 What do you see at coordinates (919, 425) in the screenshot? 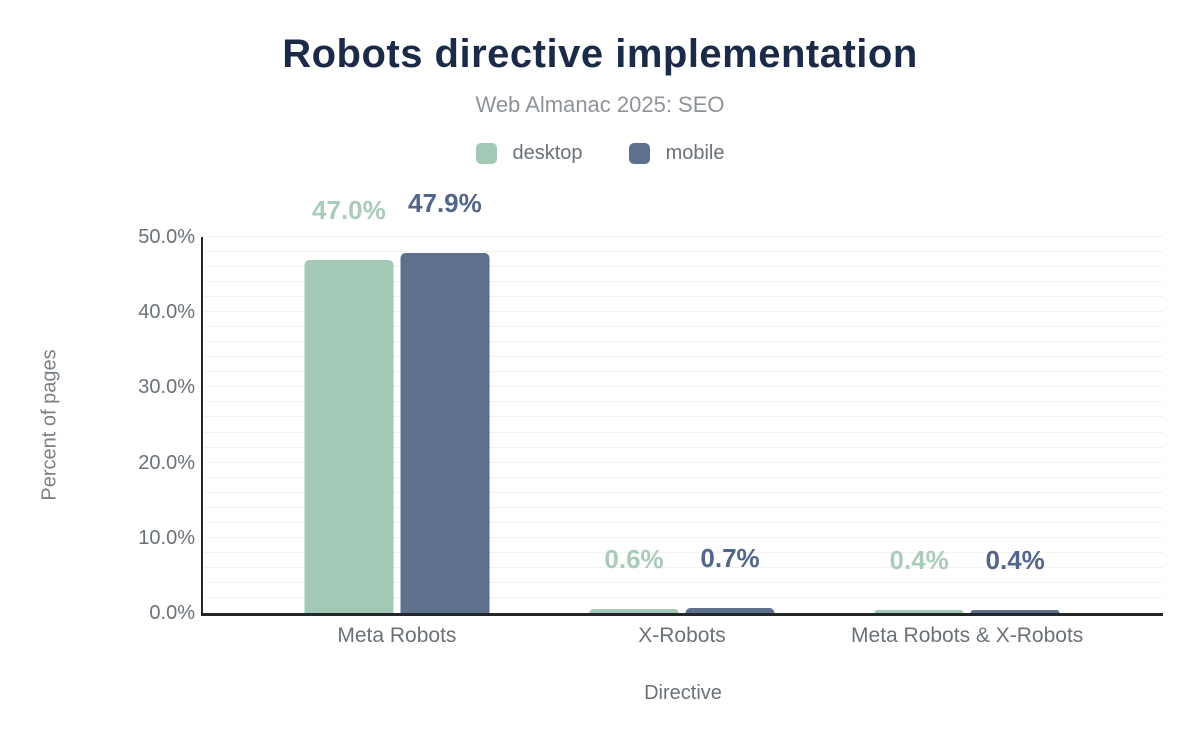
I see `bar-column-desktop-meta-robots-x-robots: 0.4%` at bounding box center [919, 425].